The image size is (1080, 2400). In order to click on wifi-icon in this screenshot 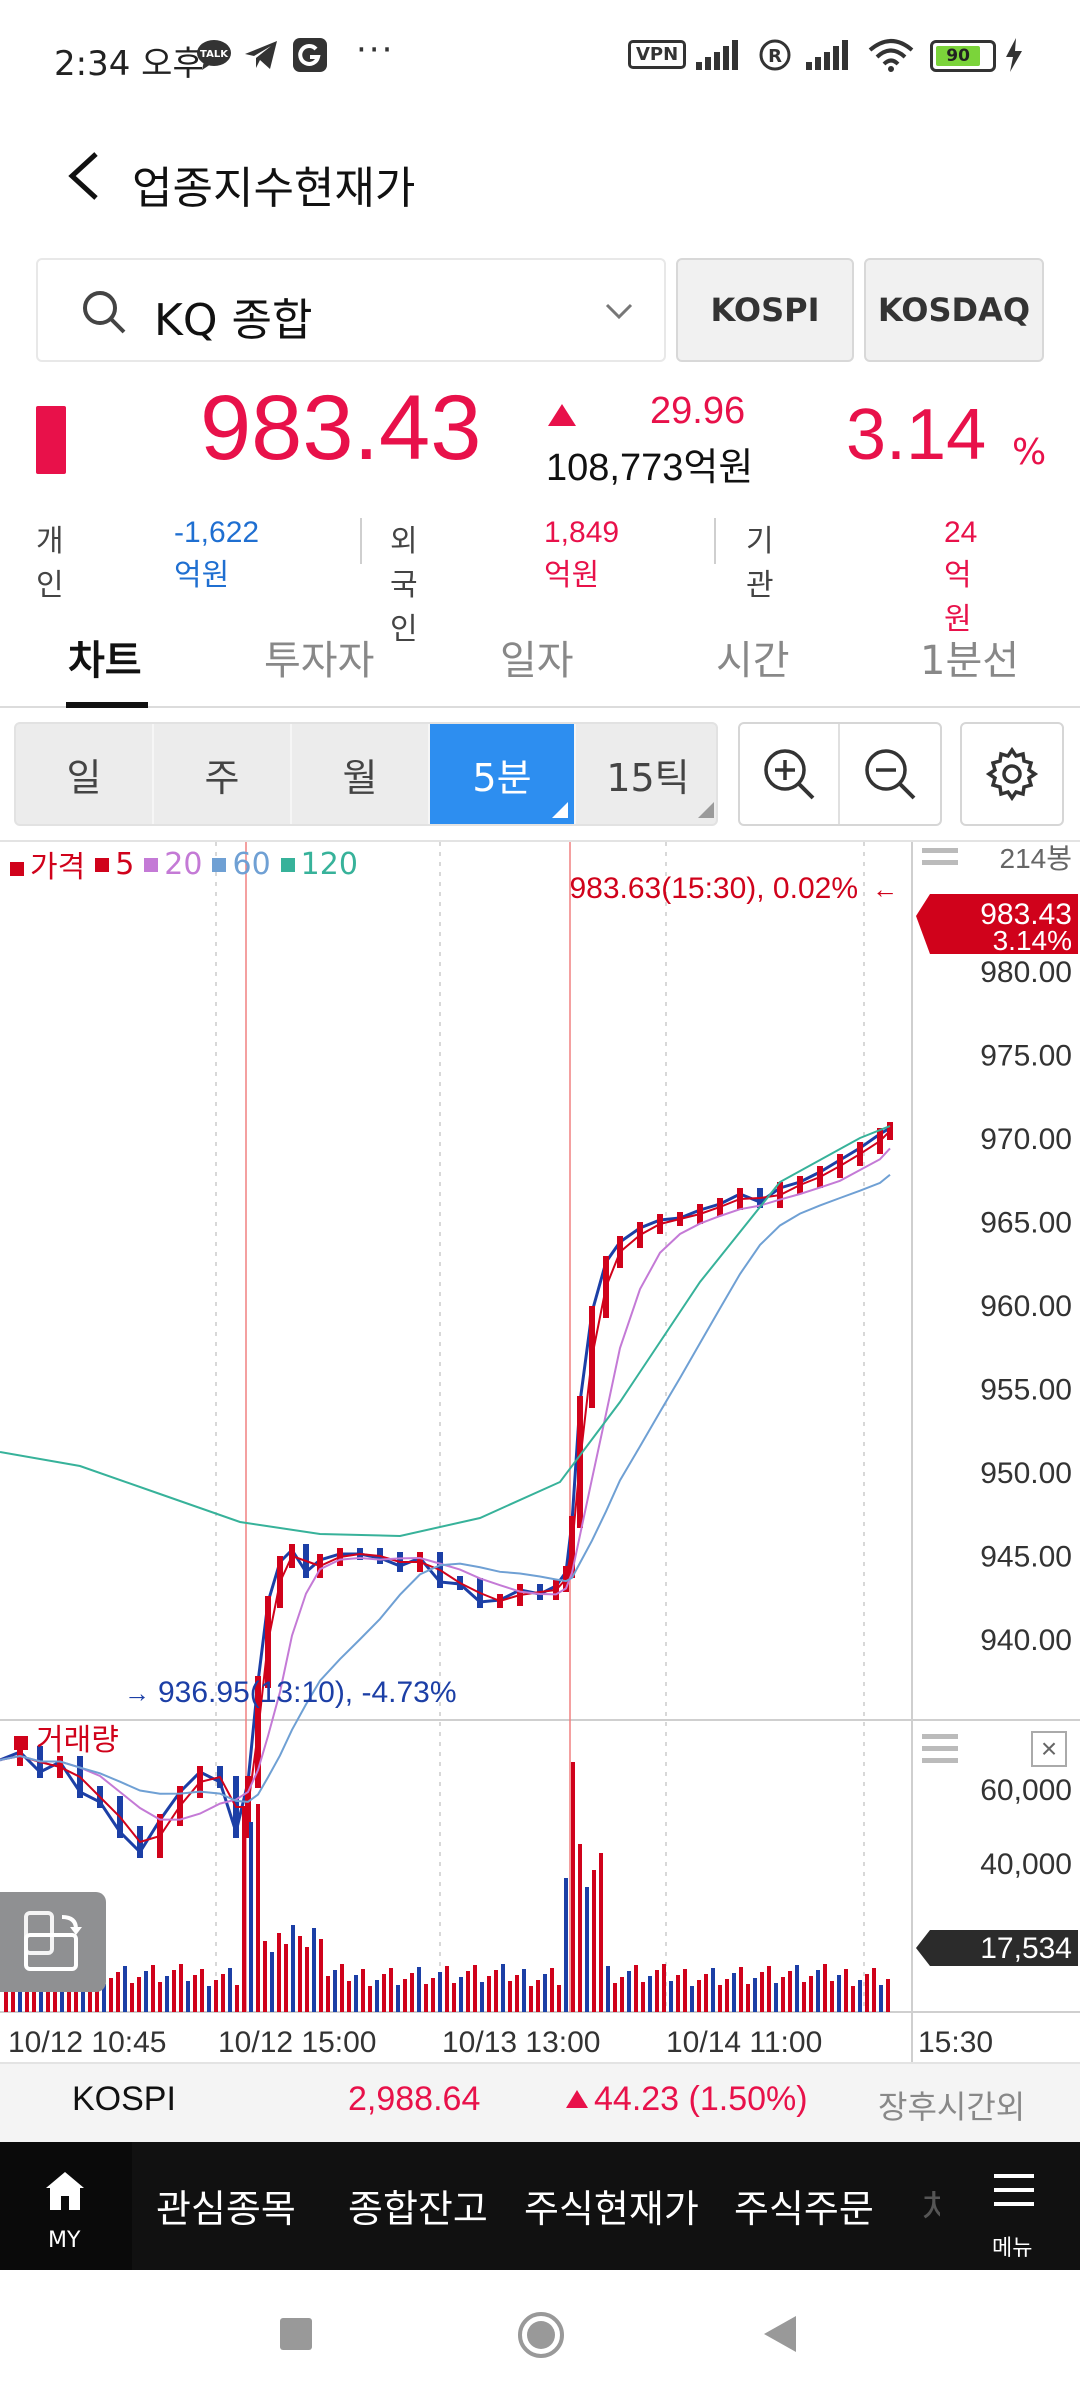, I will do `click(891, 55)`.